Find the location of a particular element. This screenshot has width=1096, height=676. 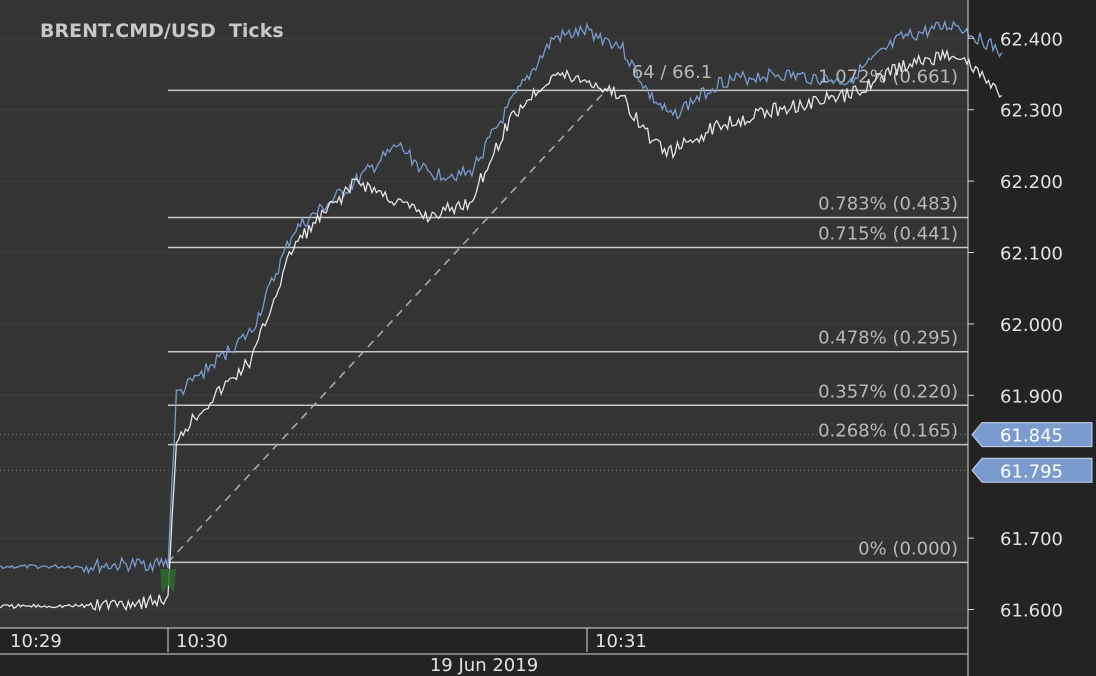

price-marker-label: 61.795 is located at coordinates (1031, 471).